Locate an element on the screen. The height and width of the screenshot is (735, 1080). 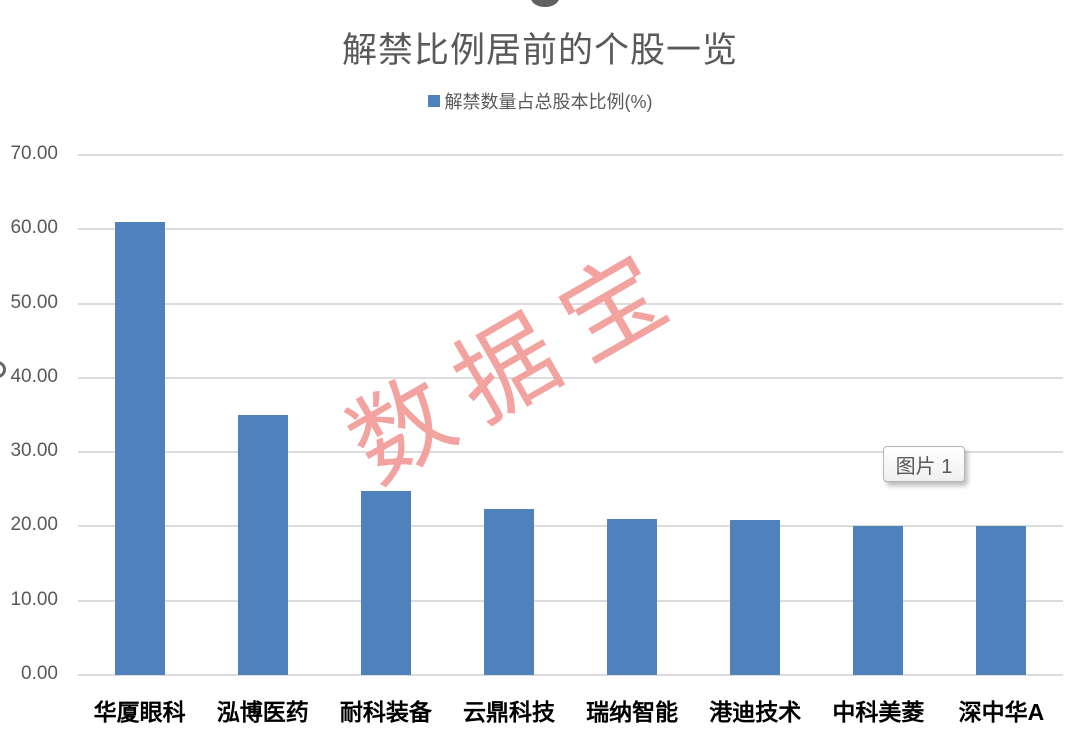
y-axis-tick-label: 20.00 is located at coordinates (34, 525).